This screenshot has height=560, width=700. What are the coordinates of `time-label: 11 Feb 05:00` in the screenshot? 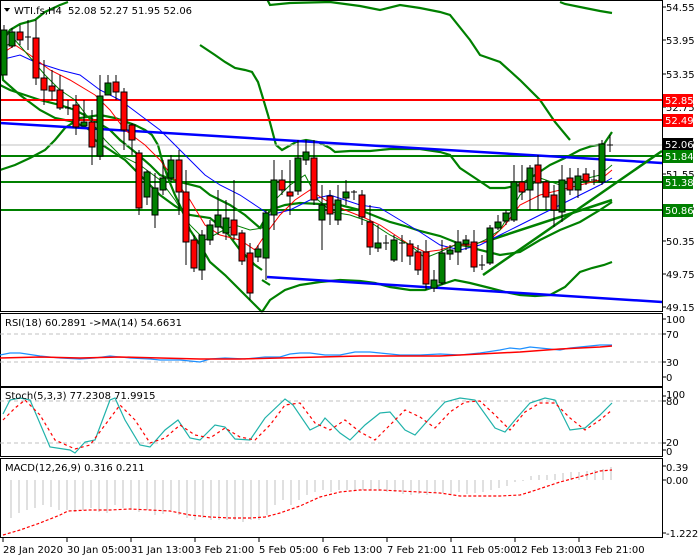 It's located at (484, 550).